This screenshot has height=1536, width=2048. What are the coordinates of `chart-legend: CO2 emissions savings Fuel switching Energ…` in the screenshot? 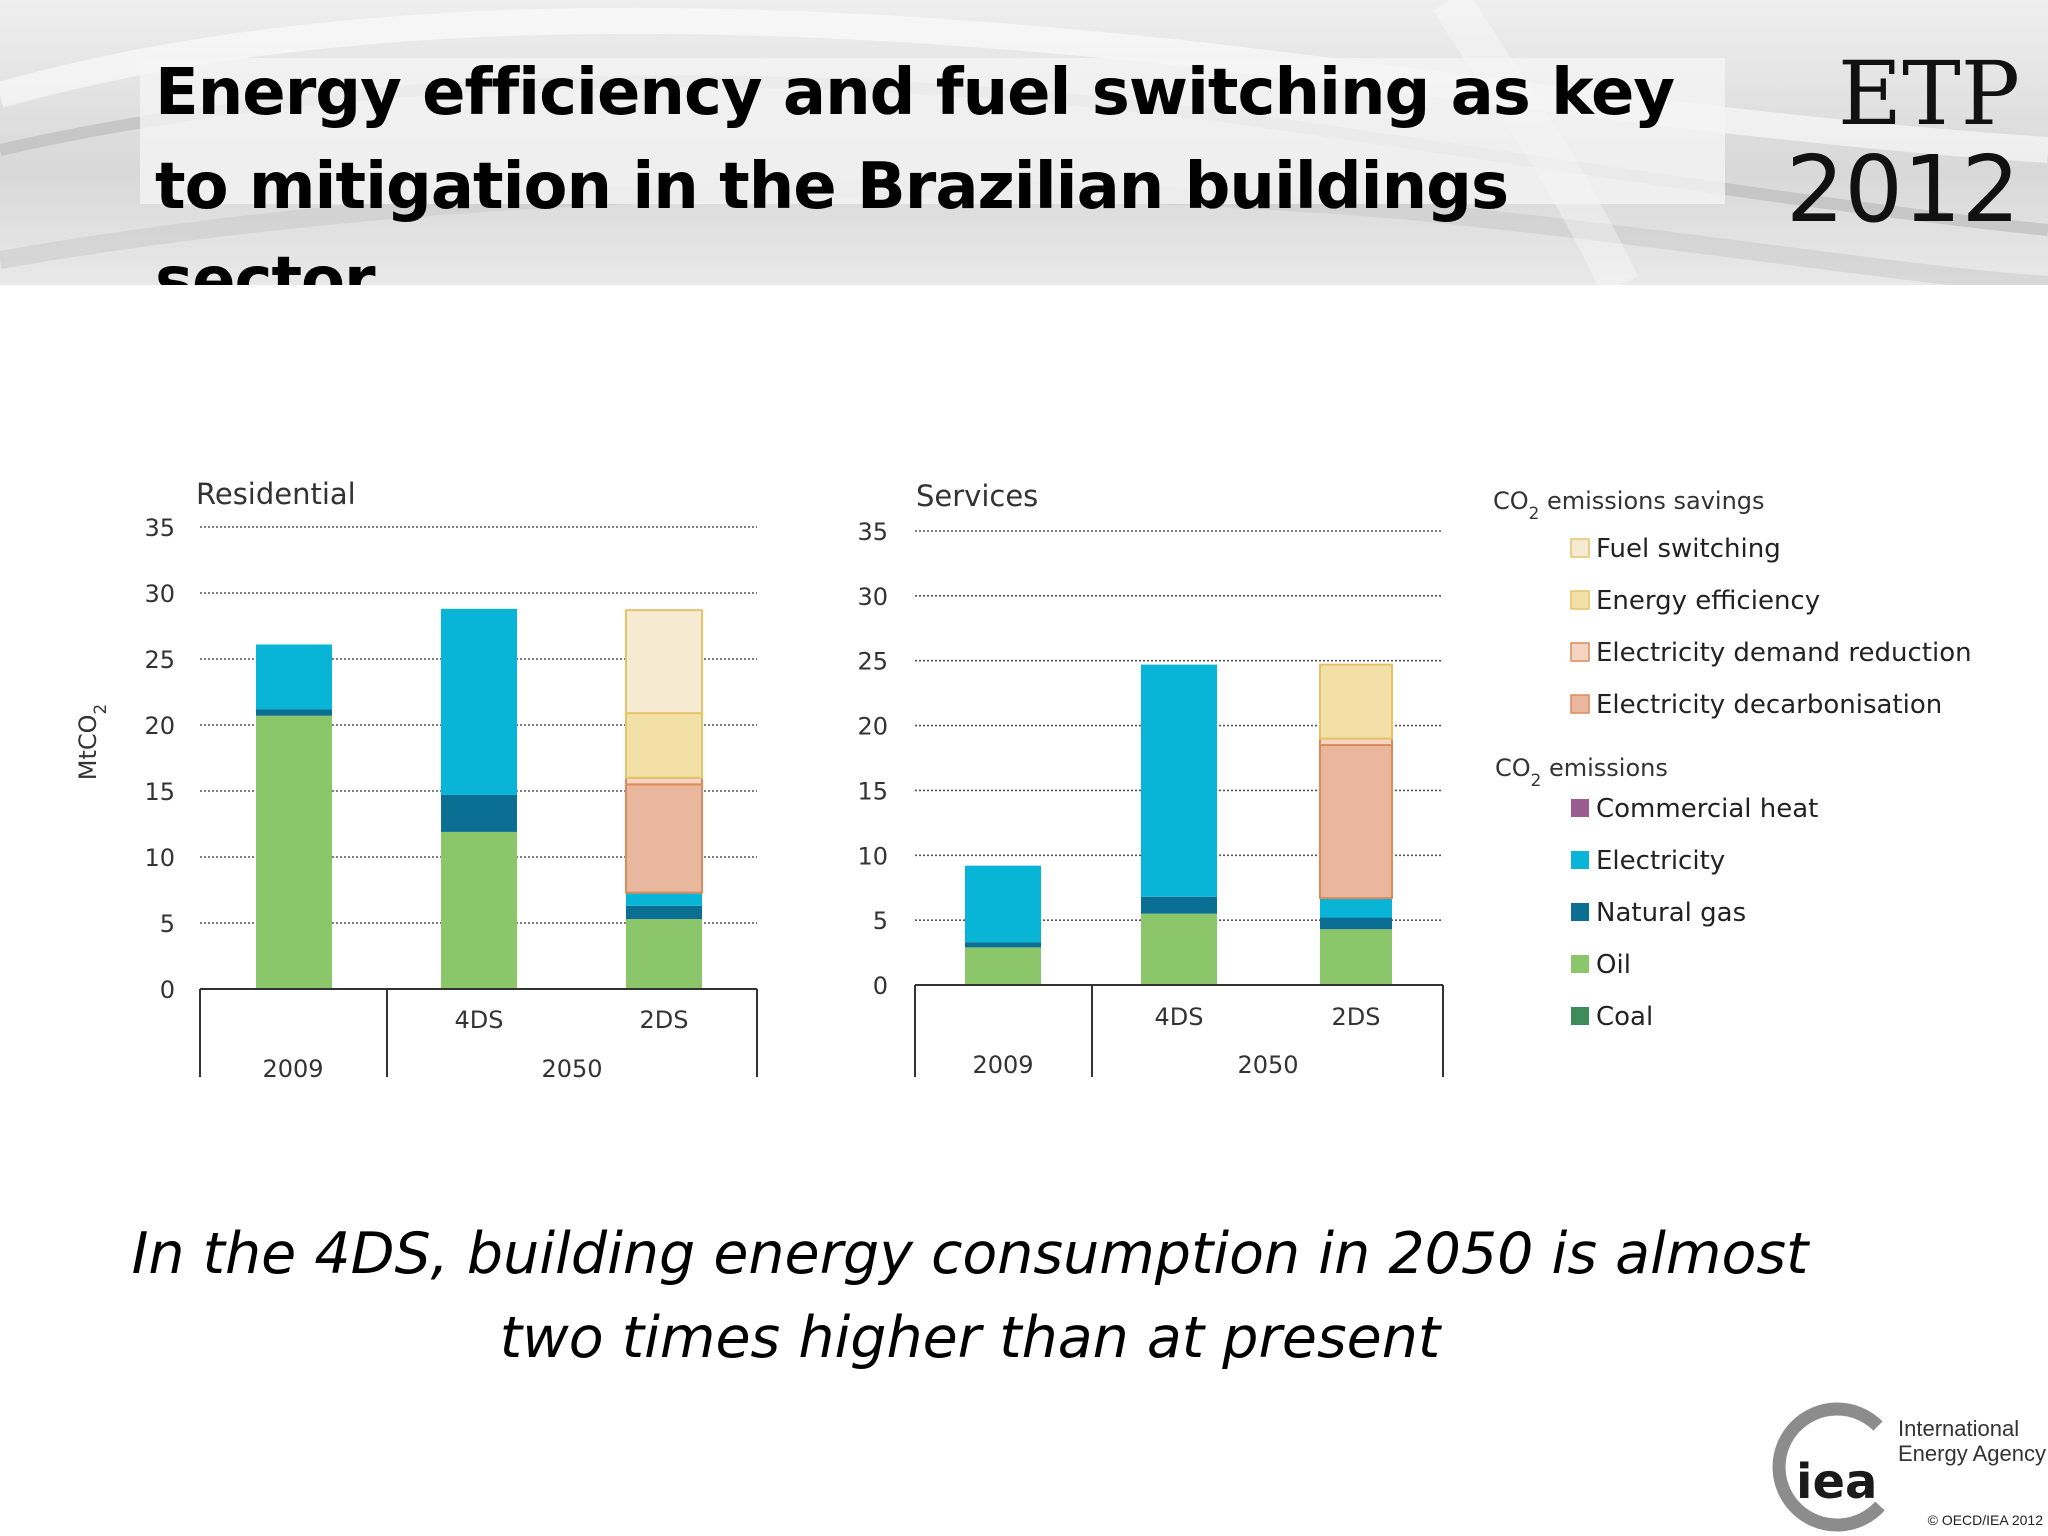 It's located at (1732, 759).